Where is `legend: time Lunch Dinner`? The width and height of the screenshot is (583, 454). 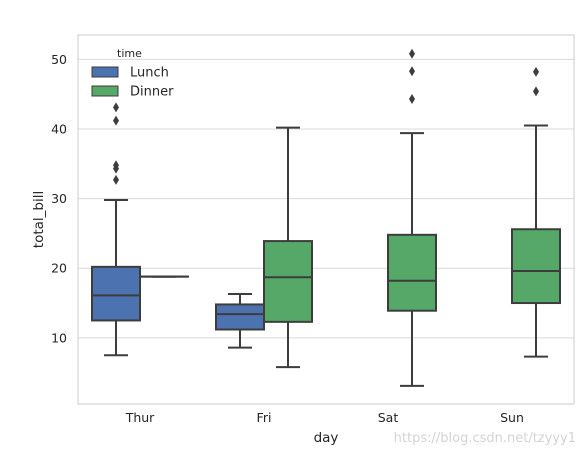 legend: time Lunch Dinner is located at coordinates (132, 73).